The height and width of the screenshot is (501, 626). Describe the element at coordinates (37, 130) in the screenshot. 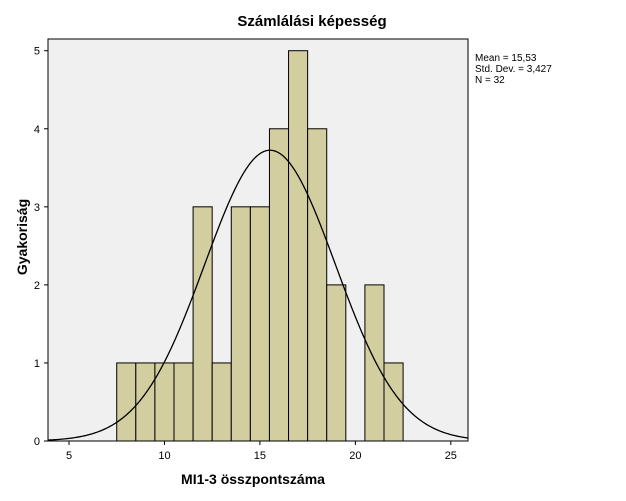

I see `y-tick-label: 4` at that location.